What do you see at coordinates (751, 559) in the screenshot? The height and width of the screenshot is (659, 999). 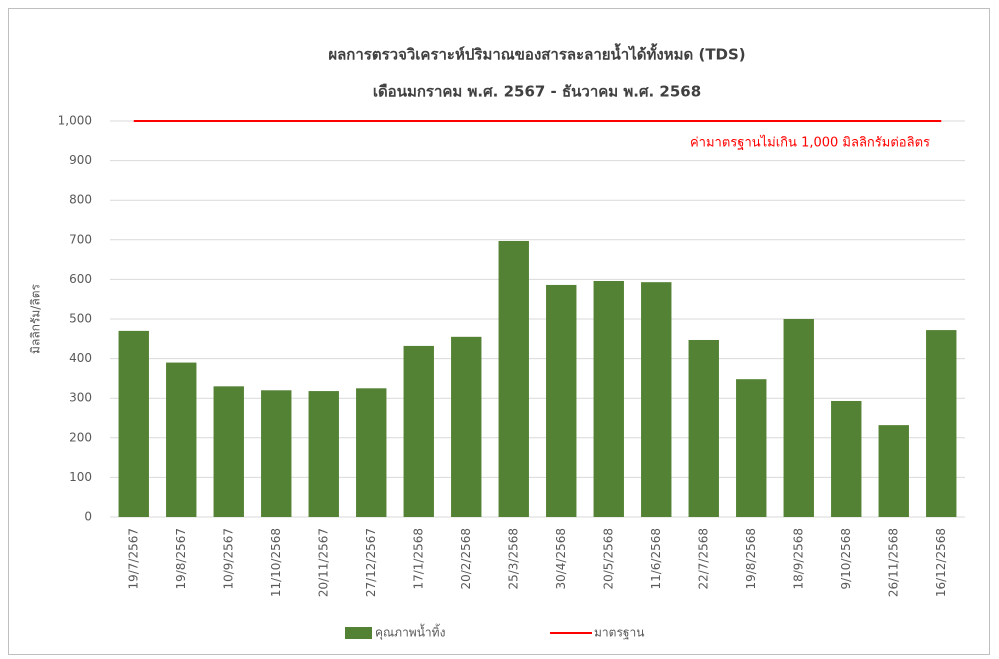 I see `x-tick-label: 19/8/2568` at bounding box center [751, 559].